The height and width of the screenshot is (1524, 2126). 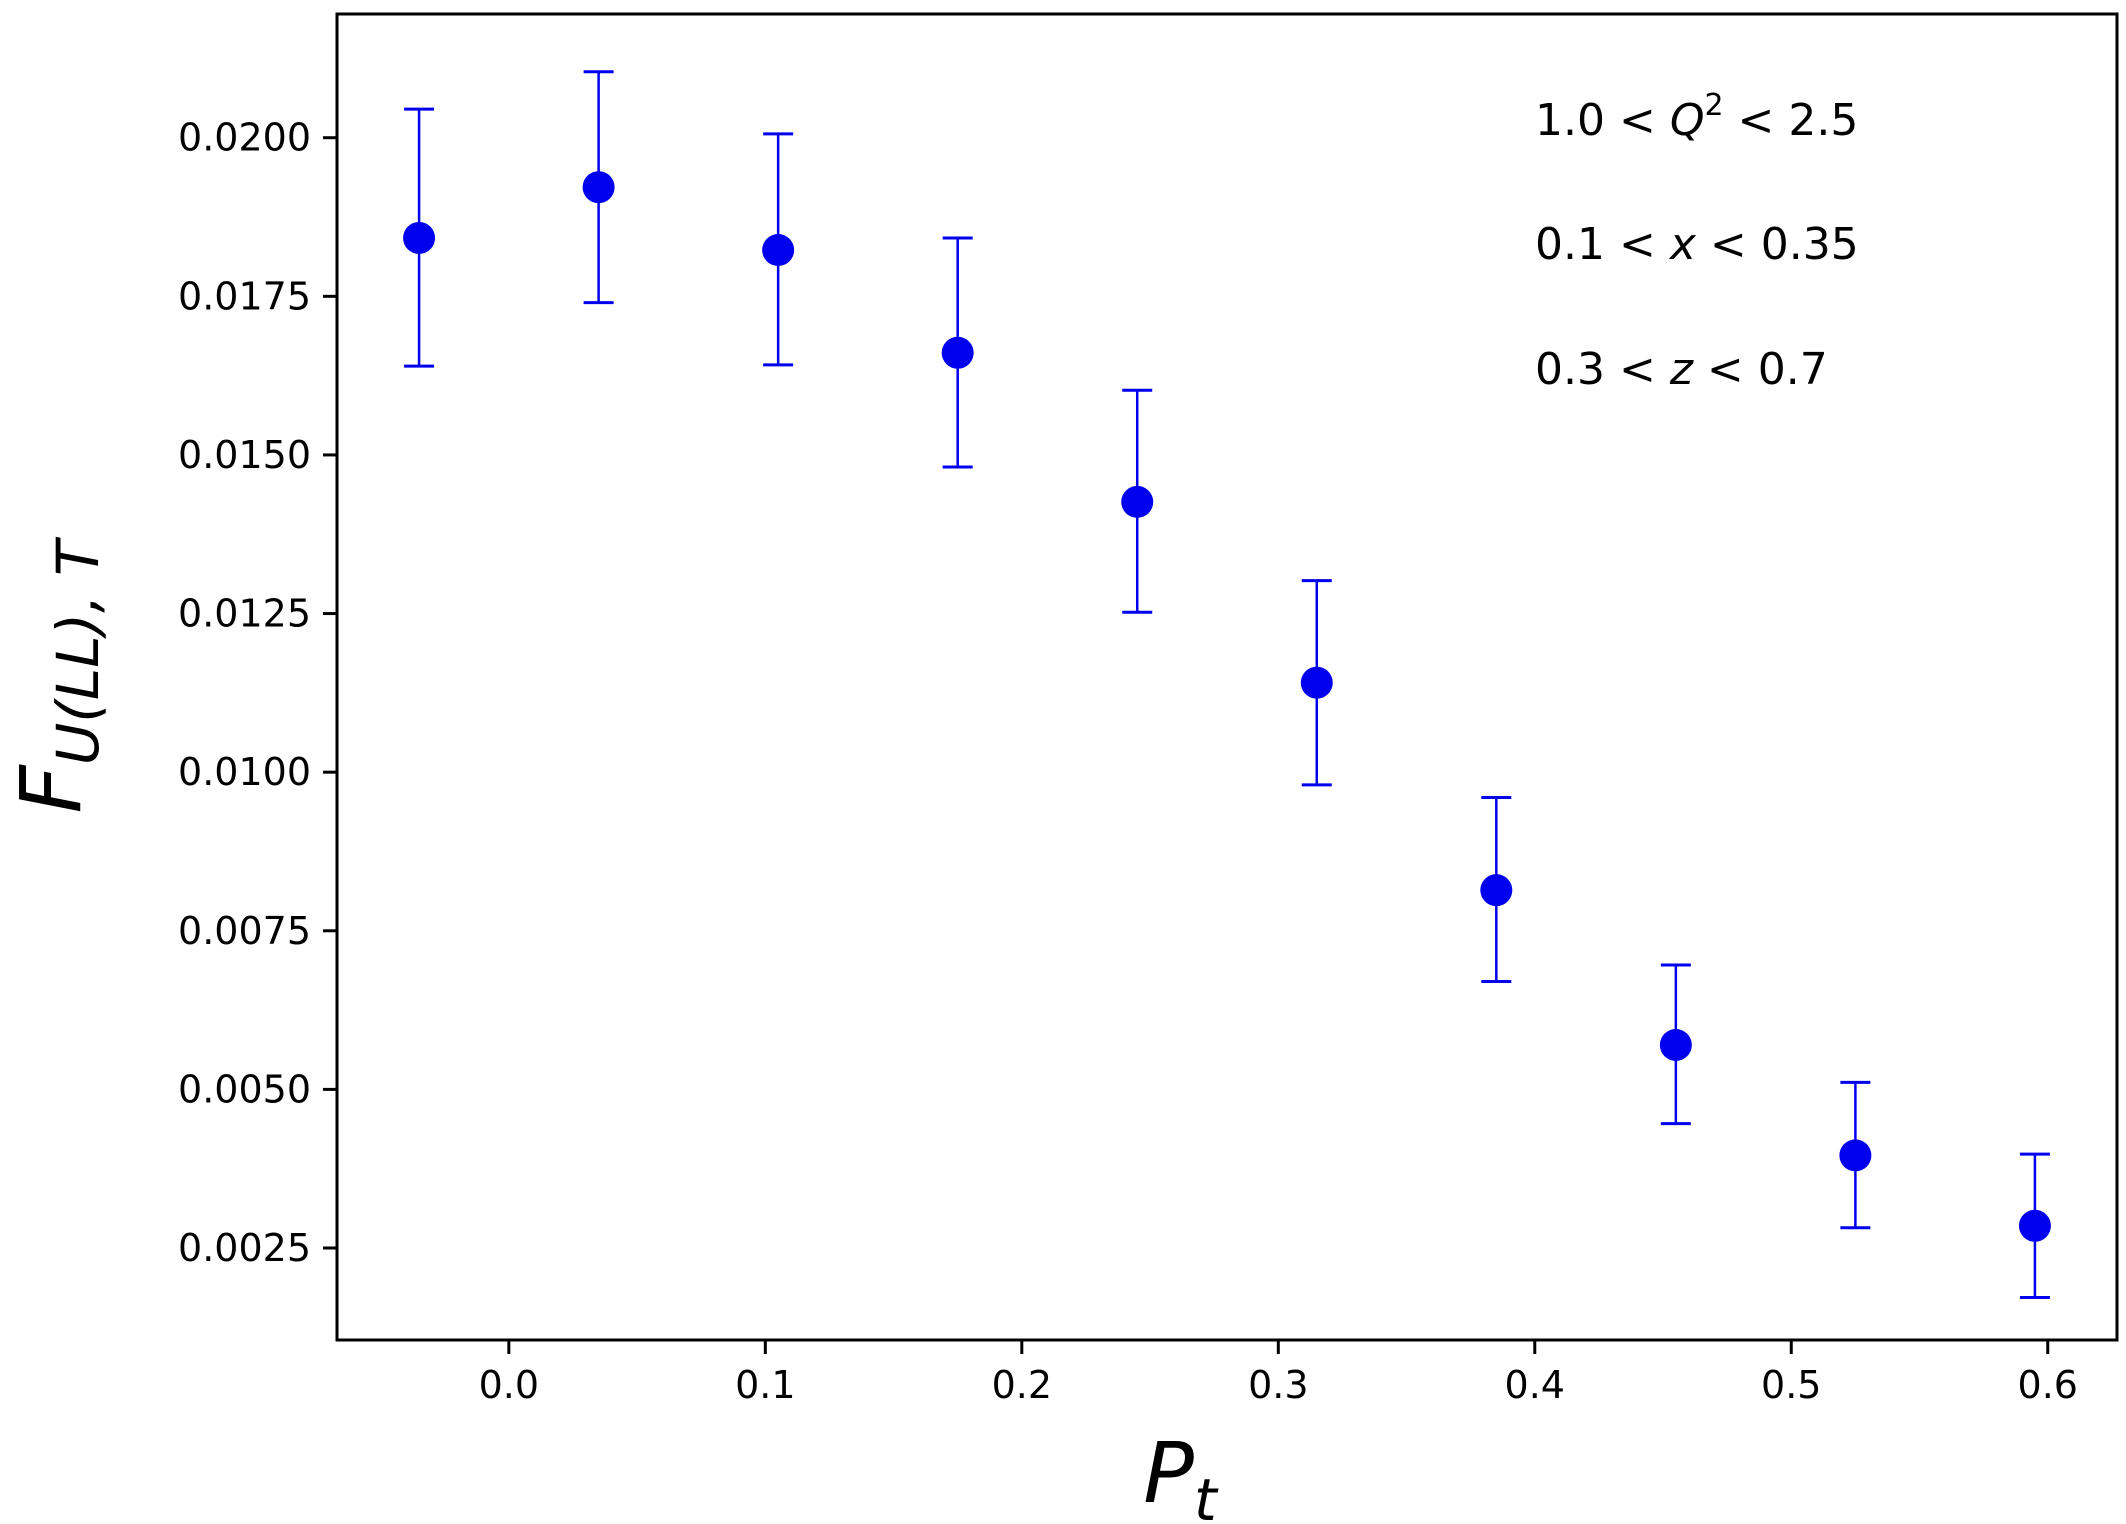 What do you see at coordinates (1181, 1474) in the screenshot?
I see `x-axis-label: Pt` at bounding box center [1181, 1474].